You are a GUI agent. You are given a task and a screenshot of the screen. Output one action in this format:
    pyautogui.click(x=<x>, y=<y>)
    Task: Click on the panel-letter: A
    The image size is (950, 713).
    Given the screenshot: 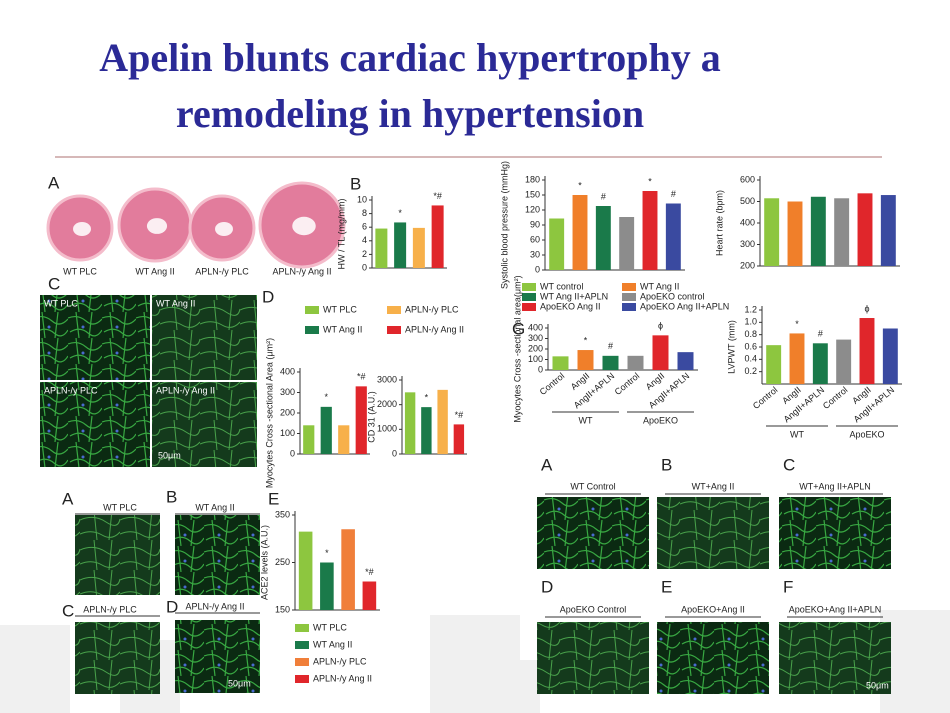 What is the action you would take?
    pyautogui.click(x=547, y=464)
    